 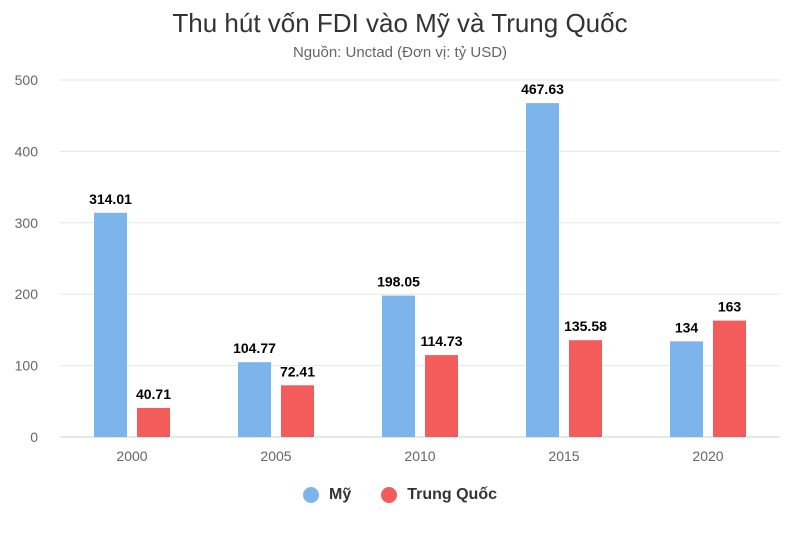 What do you see at coordinates (34, 437) in the screenshot?
I see `y-tick-label: 0` at bounding box center [34, 437].